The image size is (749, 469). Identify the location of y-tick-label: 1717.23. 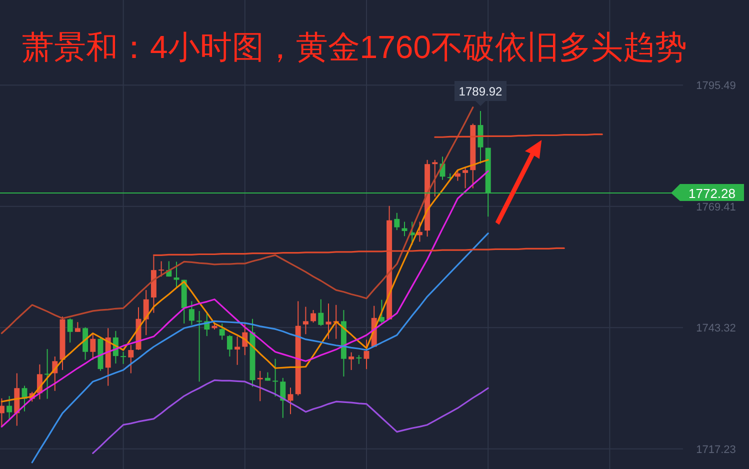
(716, 450).